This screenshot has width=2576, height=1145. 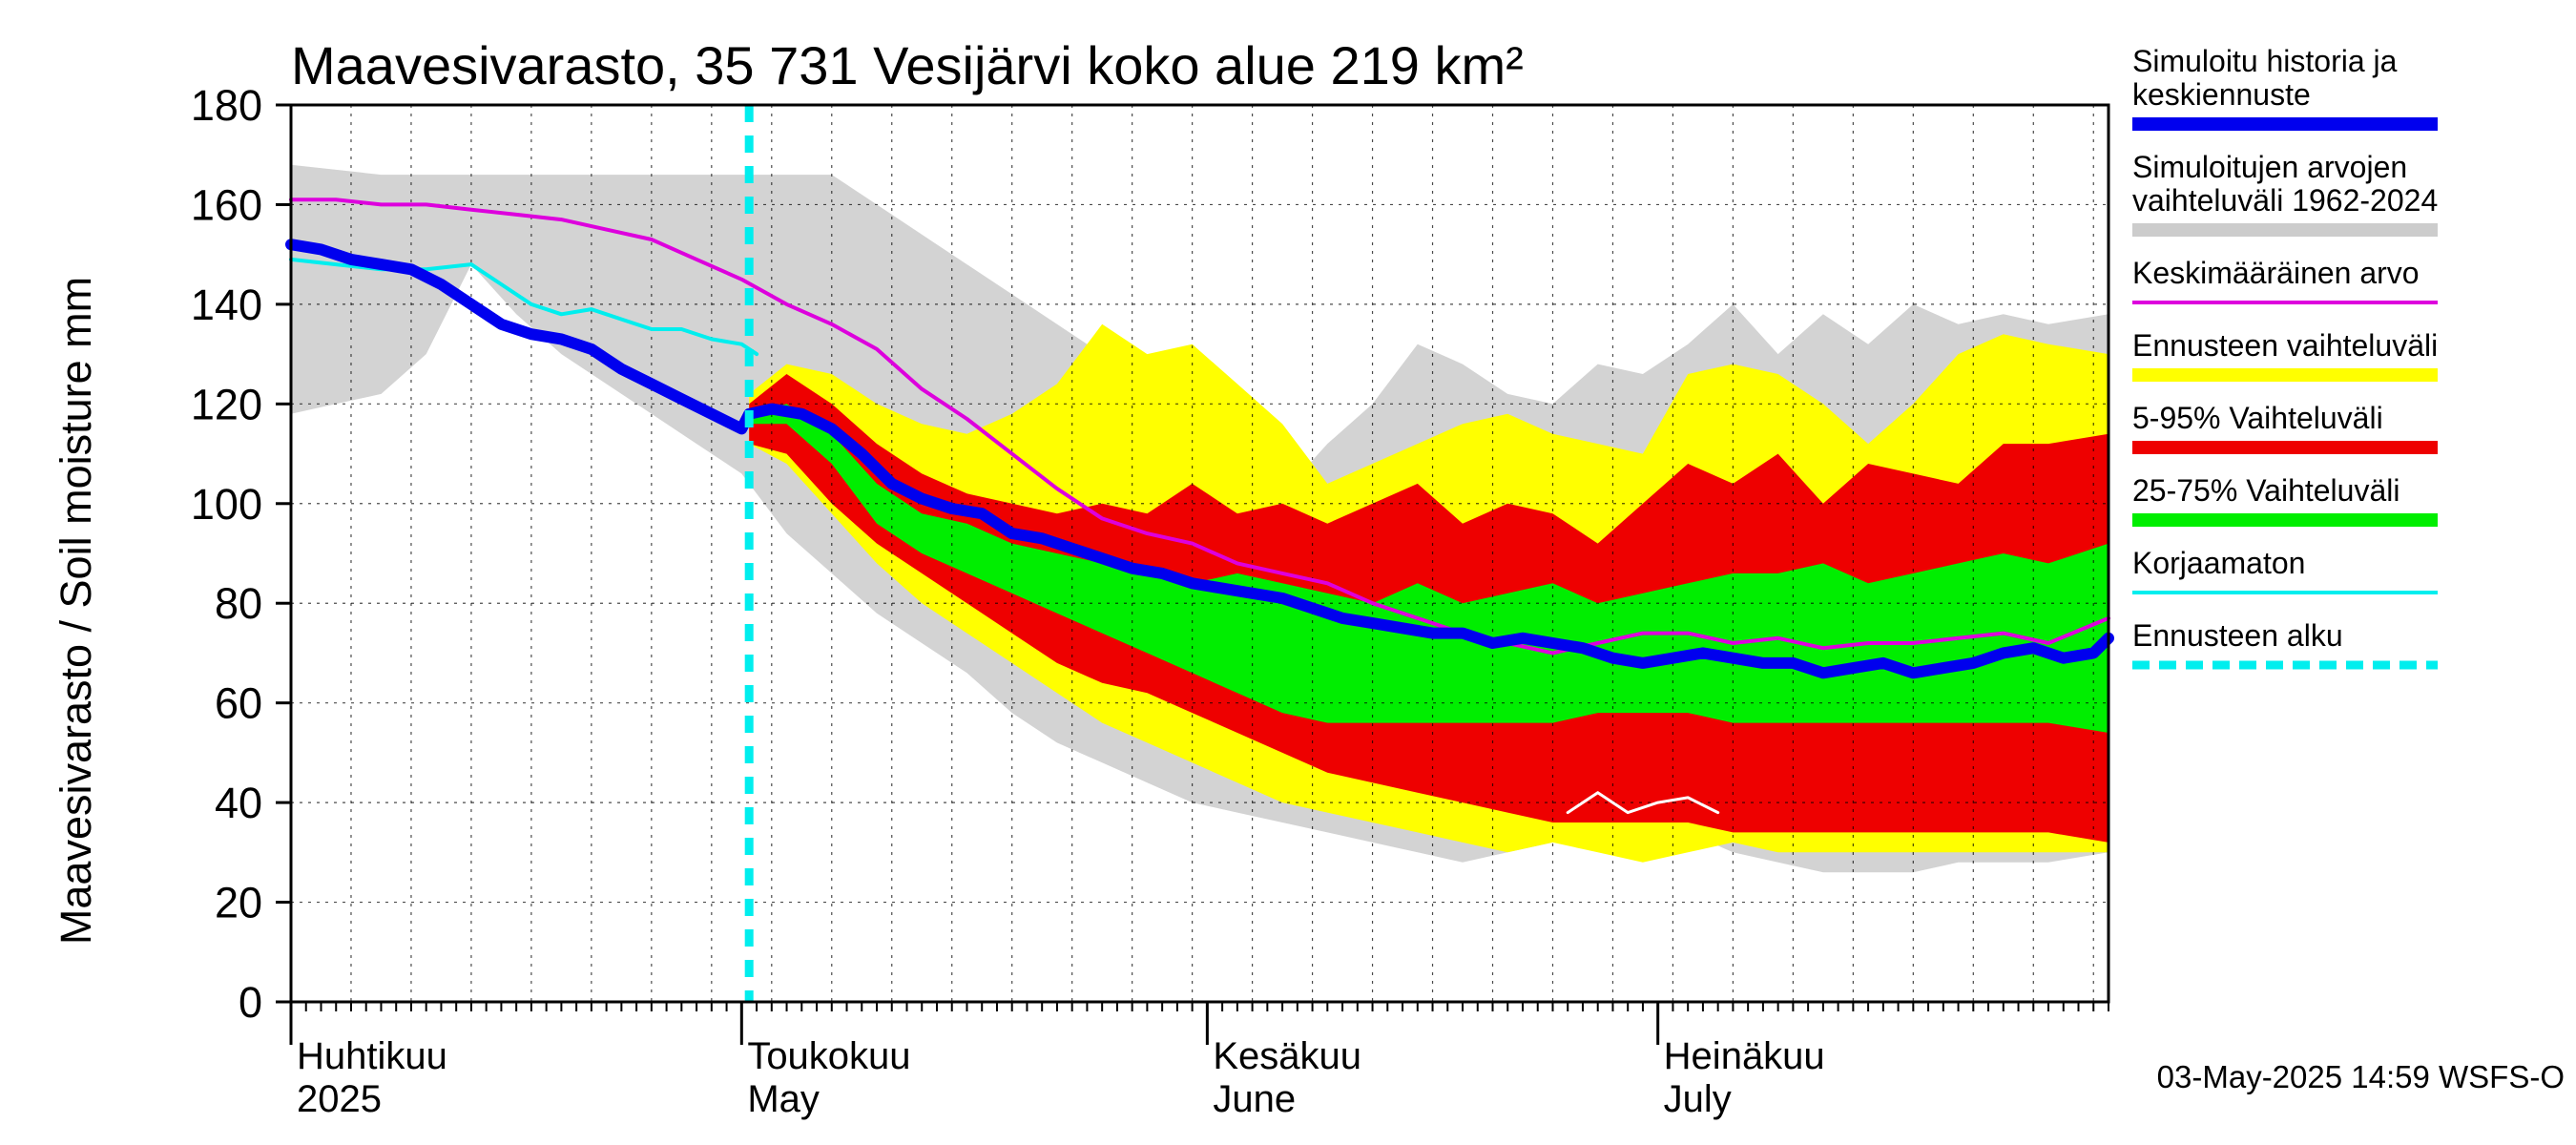 What do you see at coordinates (2285, 345) in the screenshot?
I see `legend-label: Ennusteen vaihteluväli` at bounding box center [2285, 345].